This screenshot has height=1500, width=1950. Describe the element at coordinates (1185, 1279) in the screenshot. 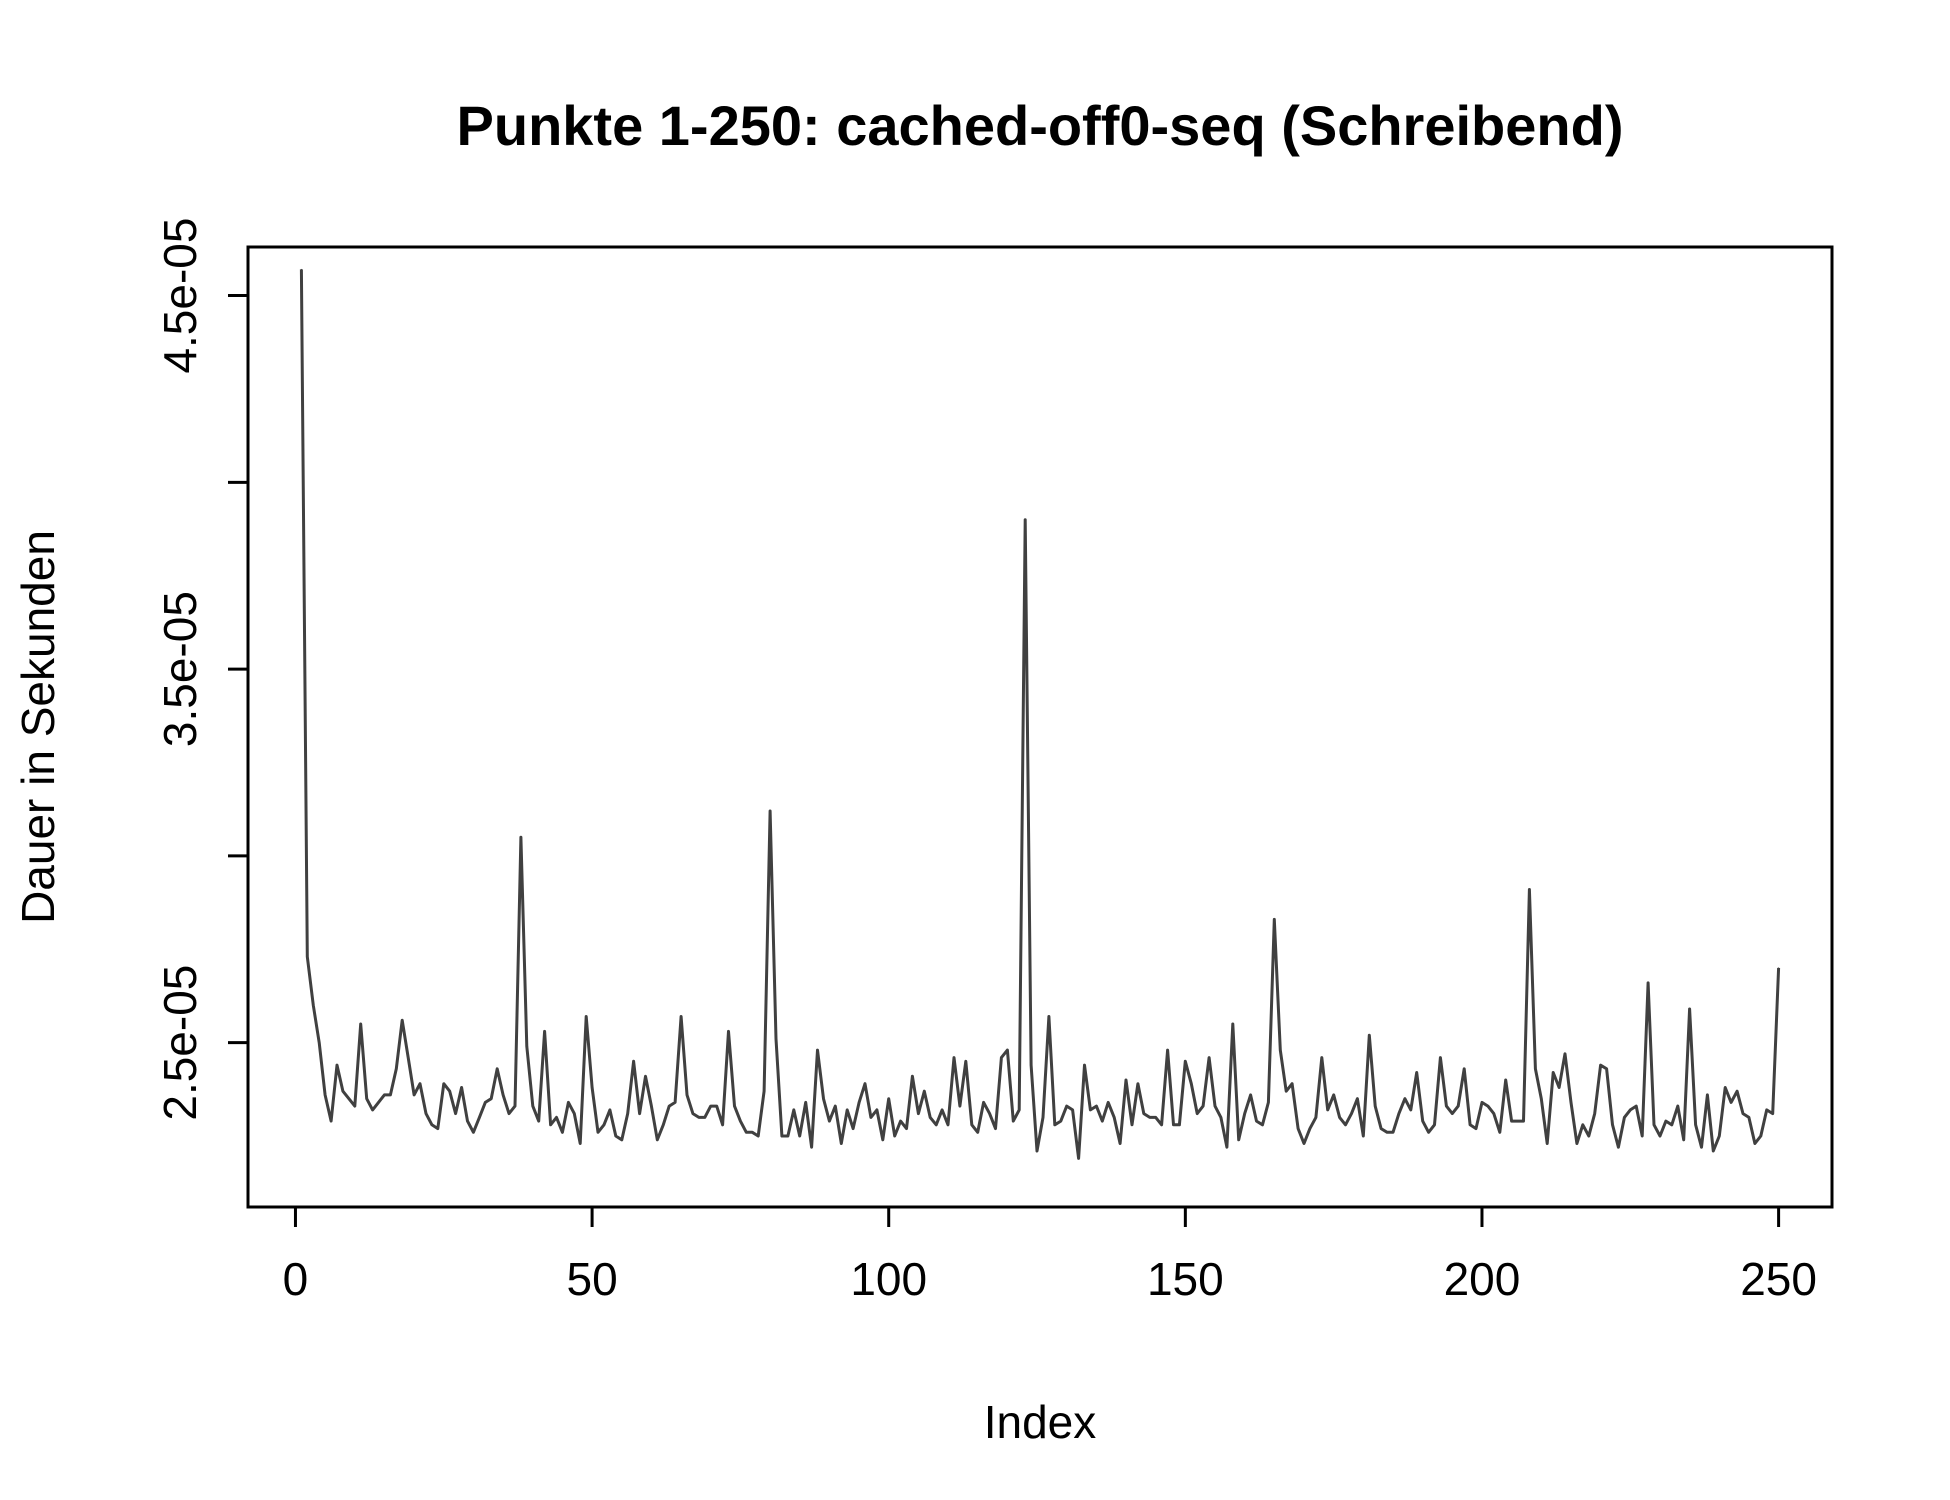

I see `x-tick-label: 150` at that location.